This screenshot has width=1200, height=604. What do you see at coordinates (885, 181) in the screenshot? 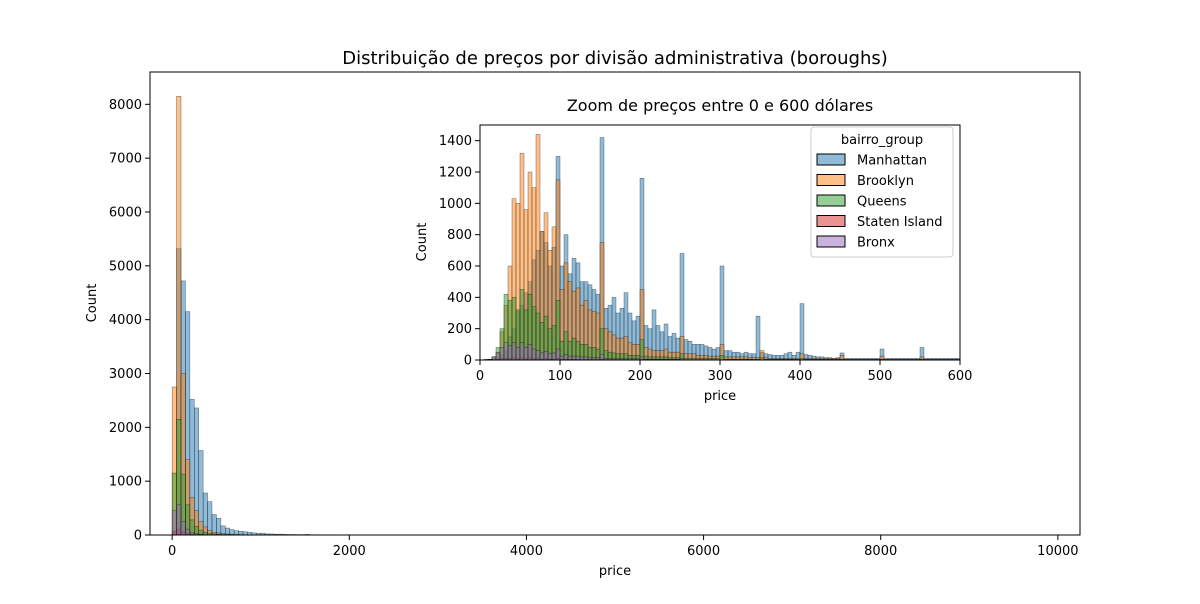
I see `legend-label-brooklyn: Brooklyn` at bounding box center [885, 181].